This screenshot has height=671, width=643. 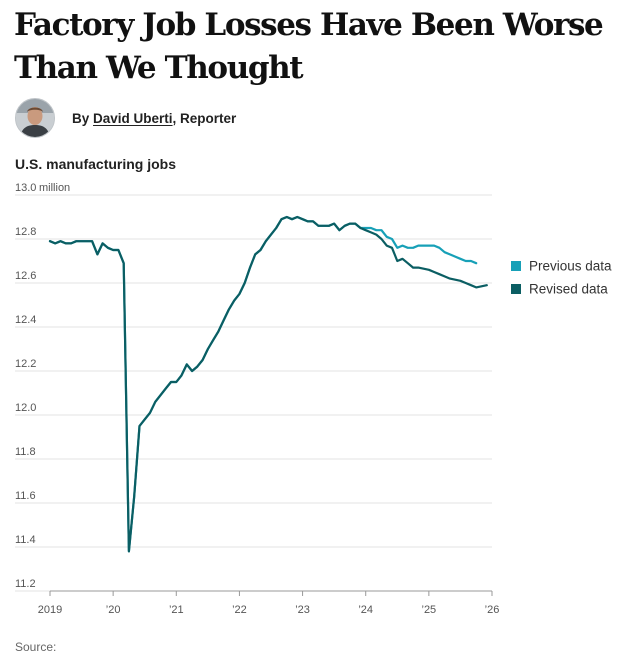 I want to click on y-tick-label: 12.2, so click(x=25, y=364).